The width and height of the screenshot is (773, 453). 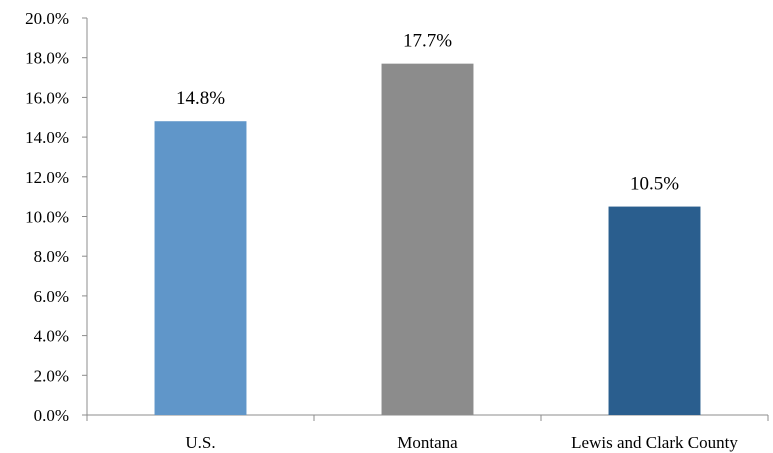 I want to click on y-tick-label: 8.0%, so click(x=51, y=256).